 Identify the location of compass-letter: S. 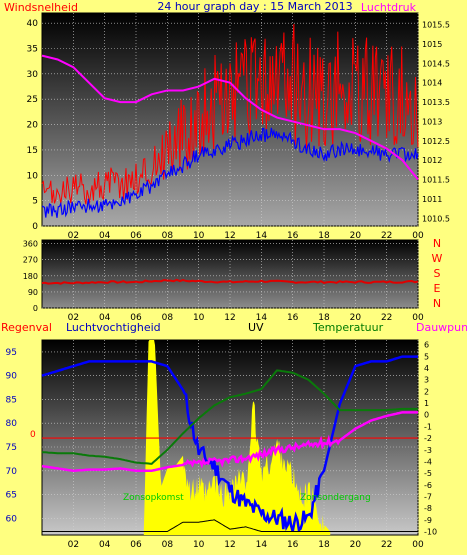
(437, 273).